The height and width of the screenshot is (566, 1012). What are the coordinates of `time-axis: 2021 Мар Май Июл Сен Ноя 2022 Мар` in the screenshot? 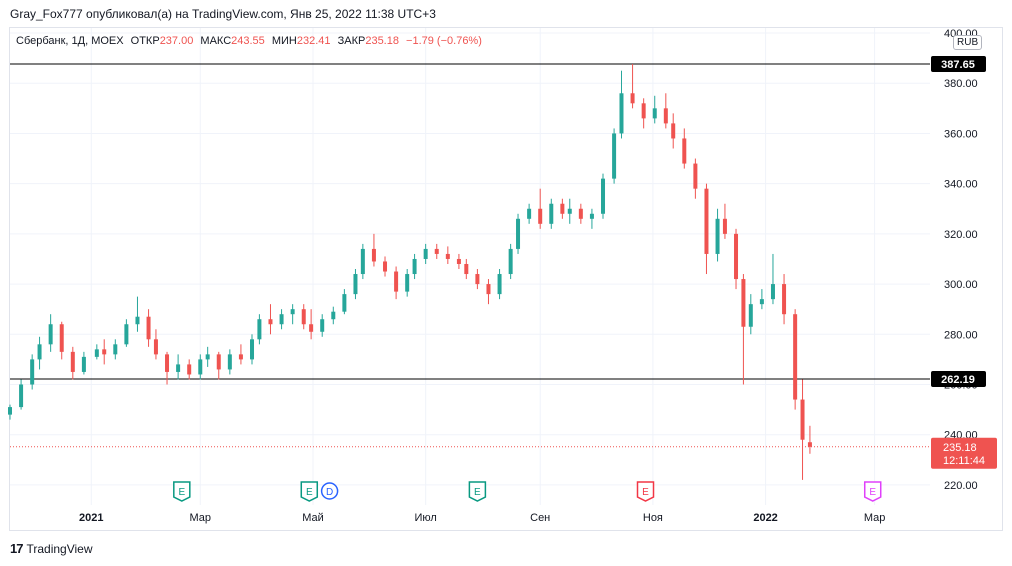 It's located at (482, 518).